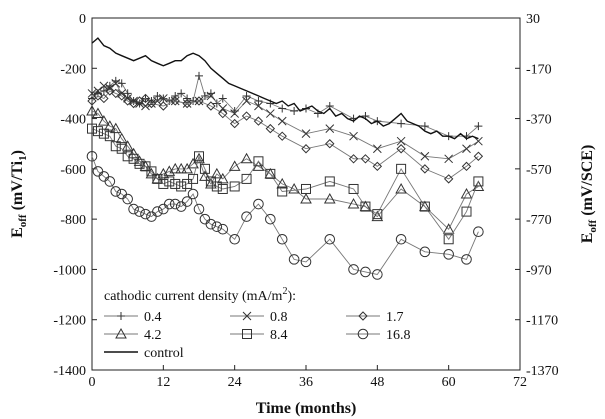 This screenshot has width=605, height=419. What do you see at coordinates (69, 270) in the screenshot?
I see `left-y-tick-label: -1000` at bounding box center [69, 270].